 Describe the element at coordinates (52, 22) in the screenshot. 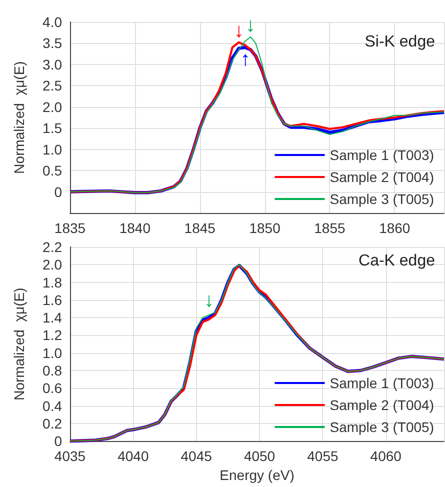

I see `y-tick-label: 4.0` at that location.